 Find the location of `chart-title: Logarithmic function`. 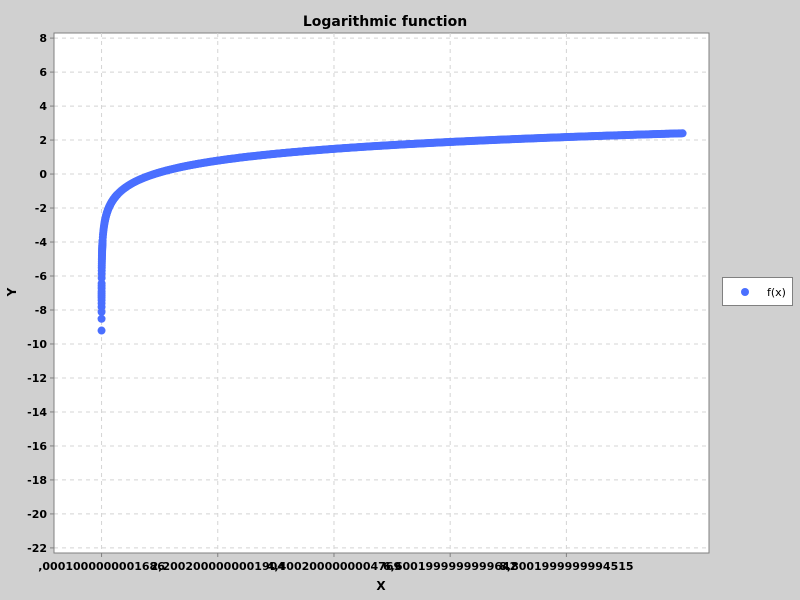

chart-title: Logarithmic function is located at coordinates (385, 22).